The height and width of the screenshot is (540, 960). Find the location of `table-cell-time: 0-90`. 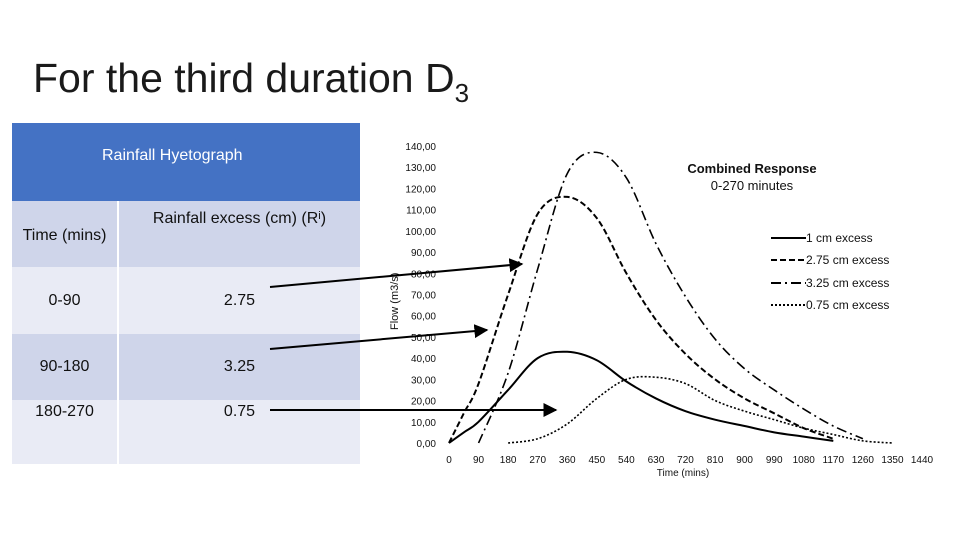

table-cell-time: 0-90 is located at coordinates (65, 300).